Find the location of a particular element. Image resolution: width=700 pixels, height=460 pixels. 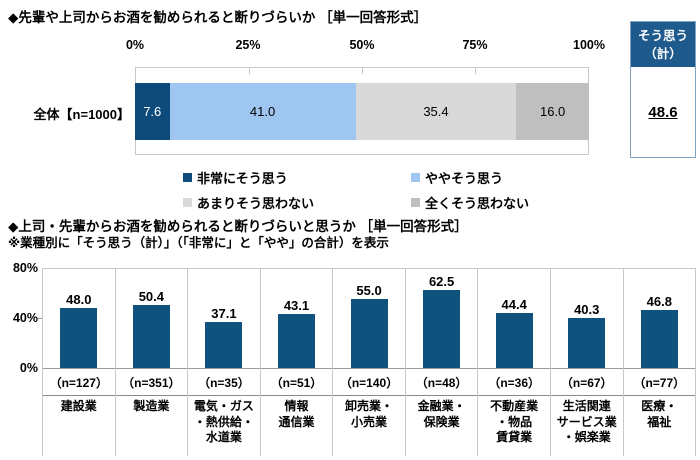

bar-cell: 48.0 is located at coordinates (79, 319).